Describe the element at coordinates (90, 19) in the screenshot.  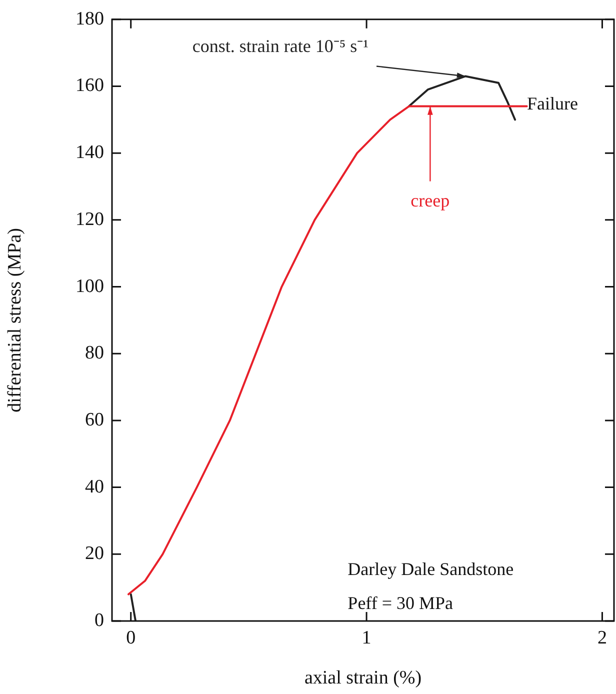
I see `y-tick-label: 180` at that location.